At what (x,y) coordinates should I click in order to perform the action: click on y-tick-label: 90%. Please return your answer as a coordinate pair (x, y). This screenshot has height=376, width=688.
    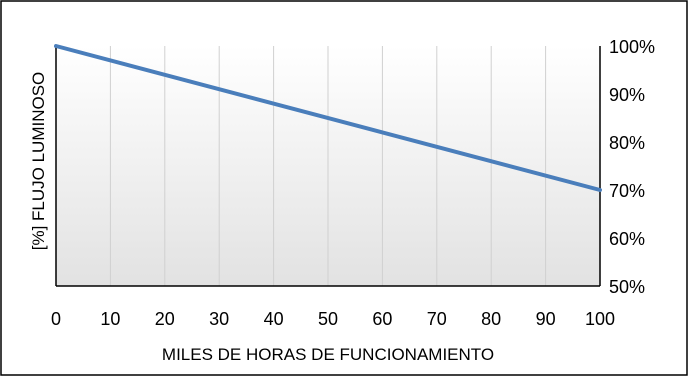
    Looking at the image, I should click on (627, 95).